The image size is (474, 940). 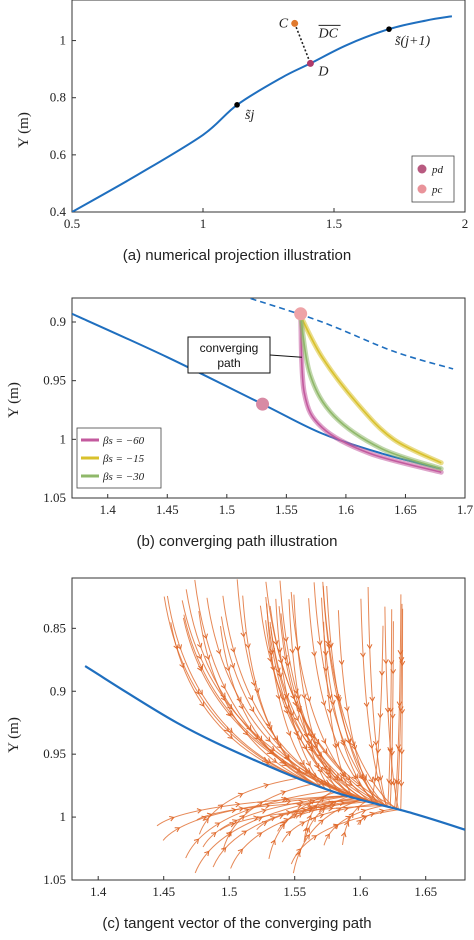 I want to click on point-label-C: C, so click(x=284, y=23).